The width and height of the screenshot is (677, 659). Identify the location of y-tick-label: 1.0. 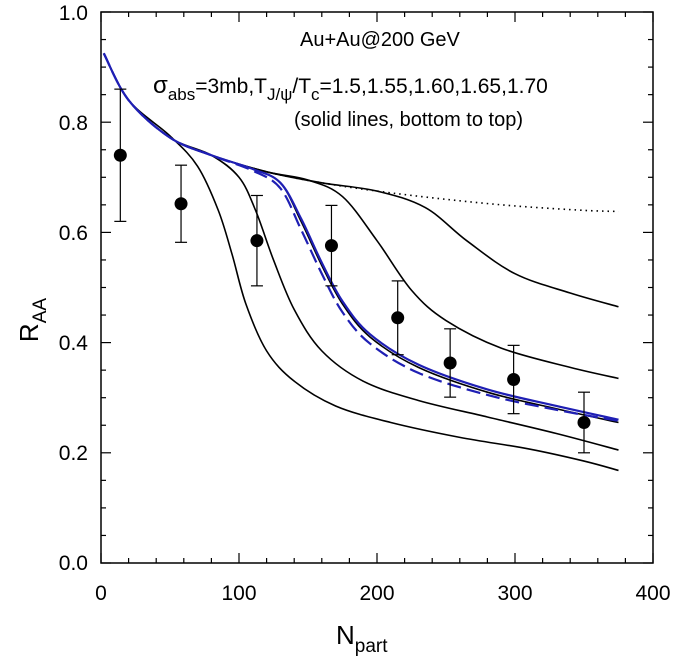
(73, 13).